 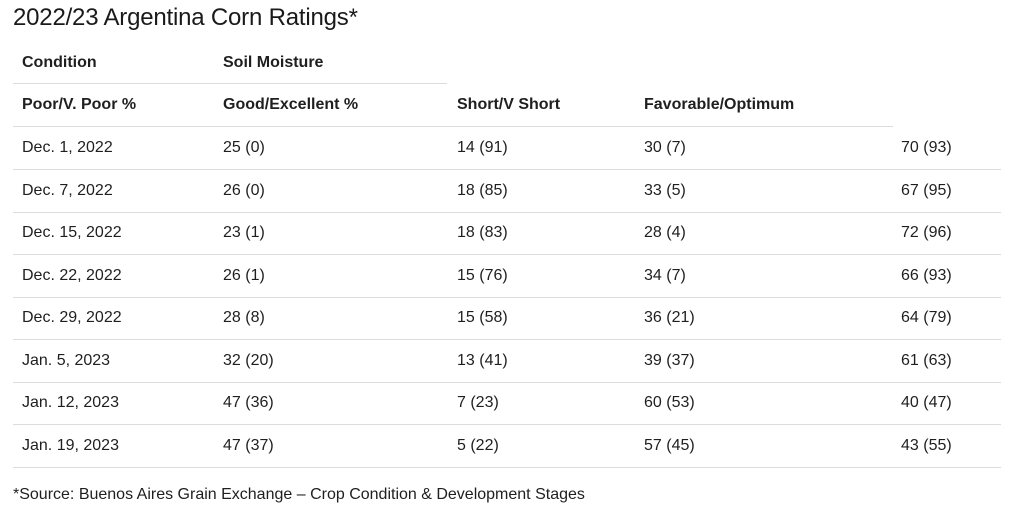 What do you see at coordinates (482, 147) in the screenshot?
I see `row-value: 14 (91)` at bounding box center [482, 147].